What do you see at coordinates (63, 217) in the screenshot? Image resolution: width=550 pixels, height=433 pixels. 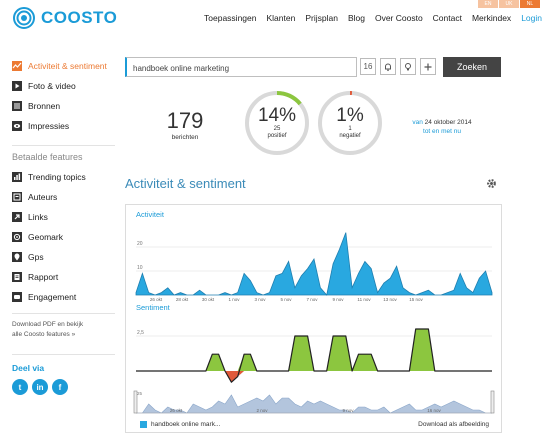 I see `sidebar-item-links: Links` at bounding box center [63, 217].